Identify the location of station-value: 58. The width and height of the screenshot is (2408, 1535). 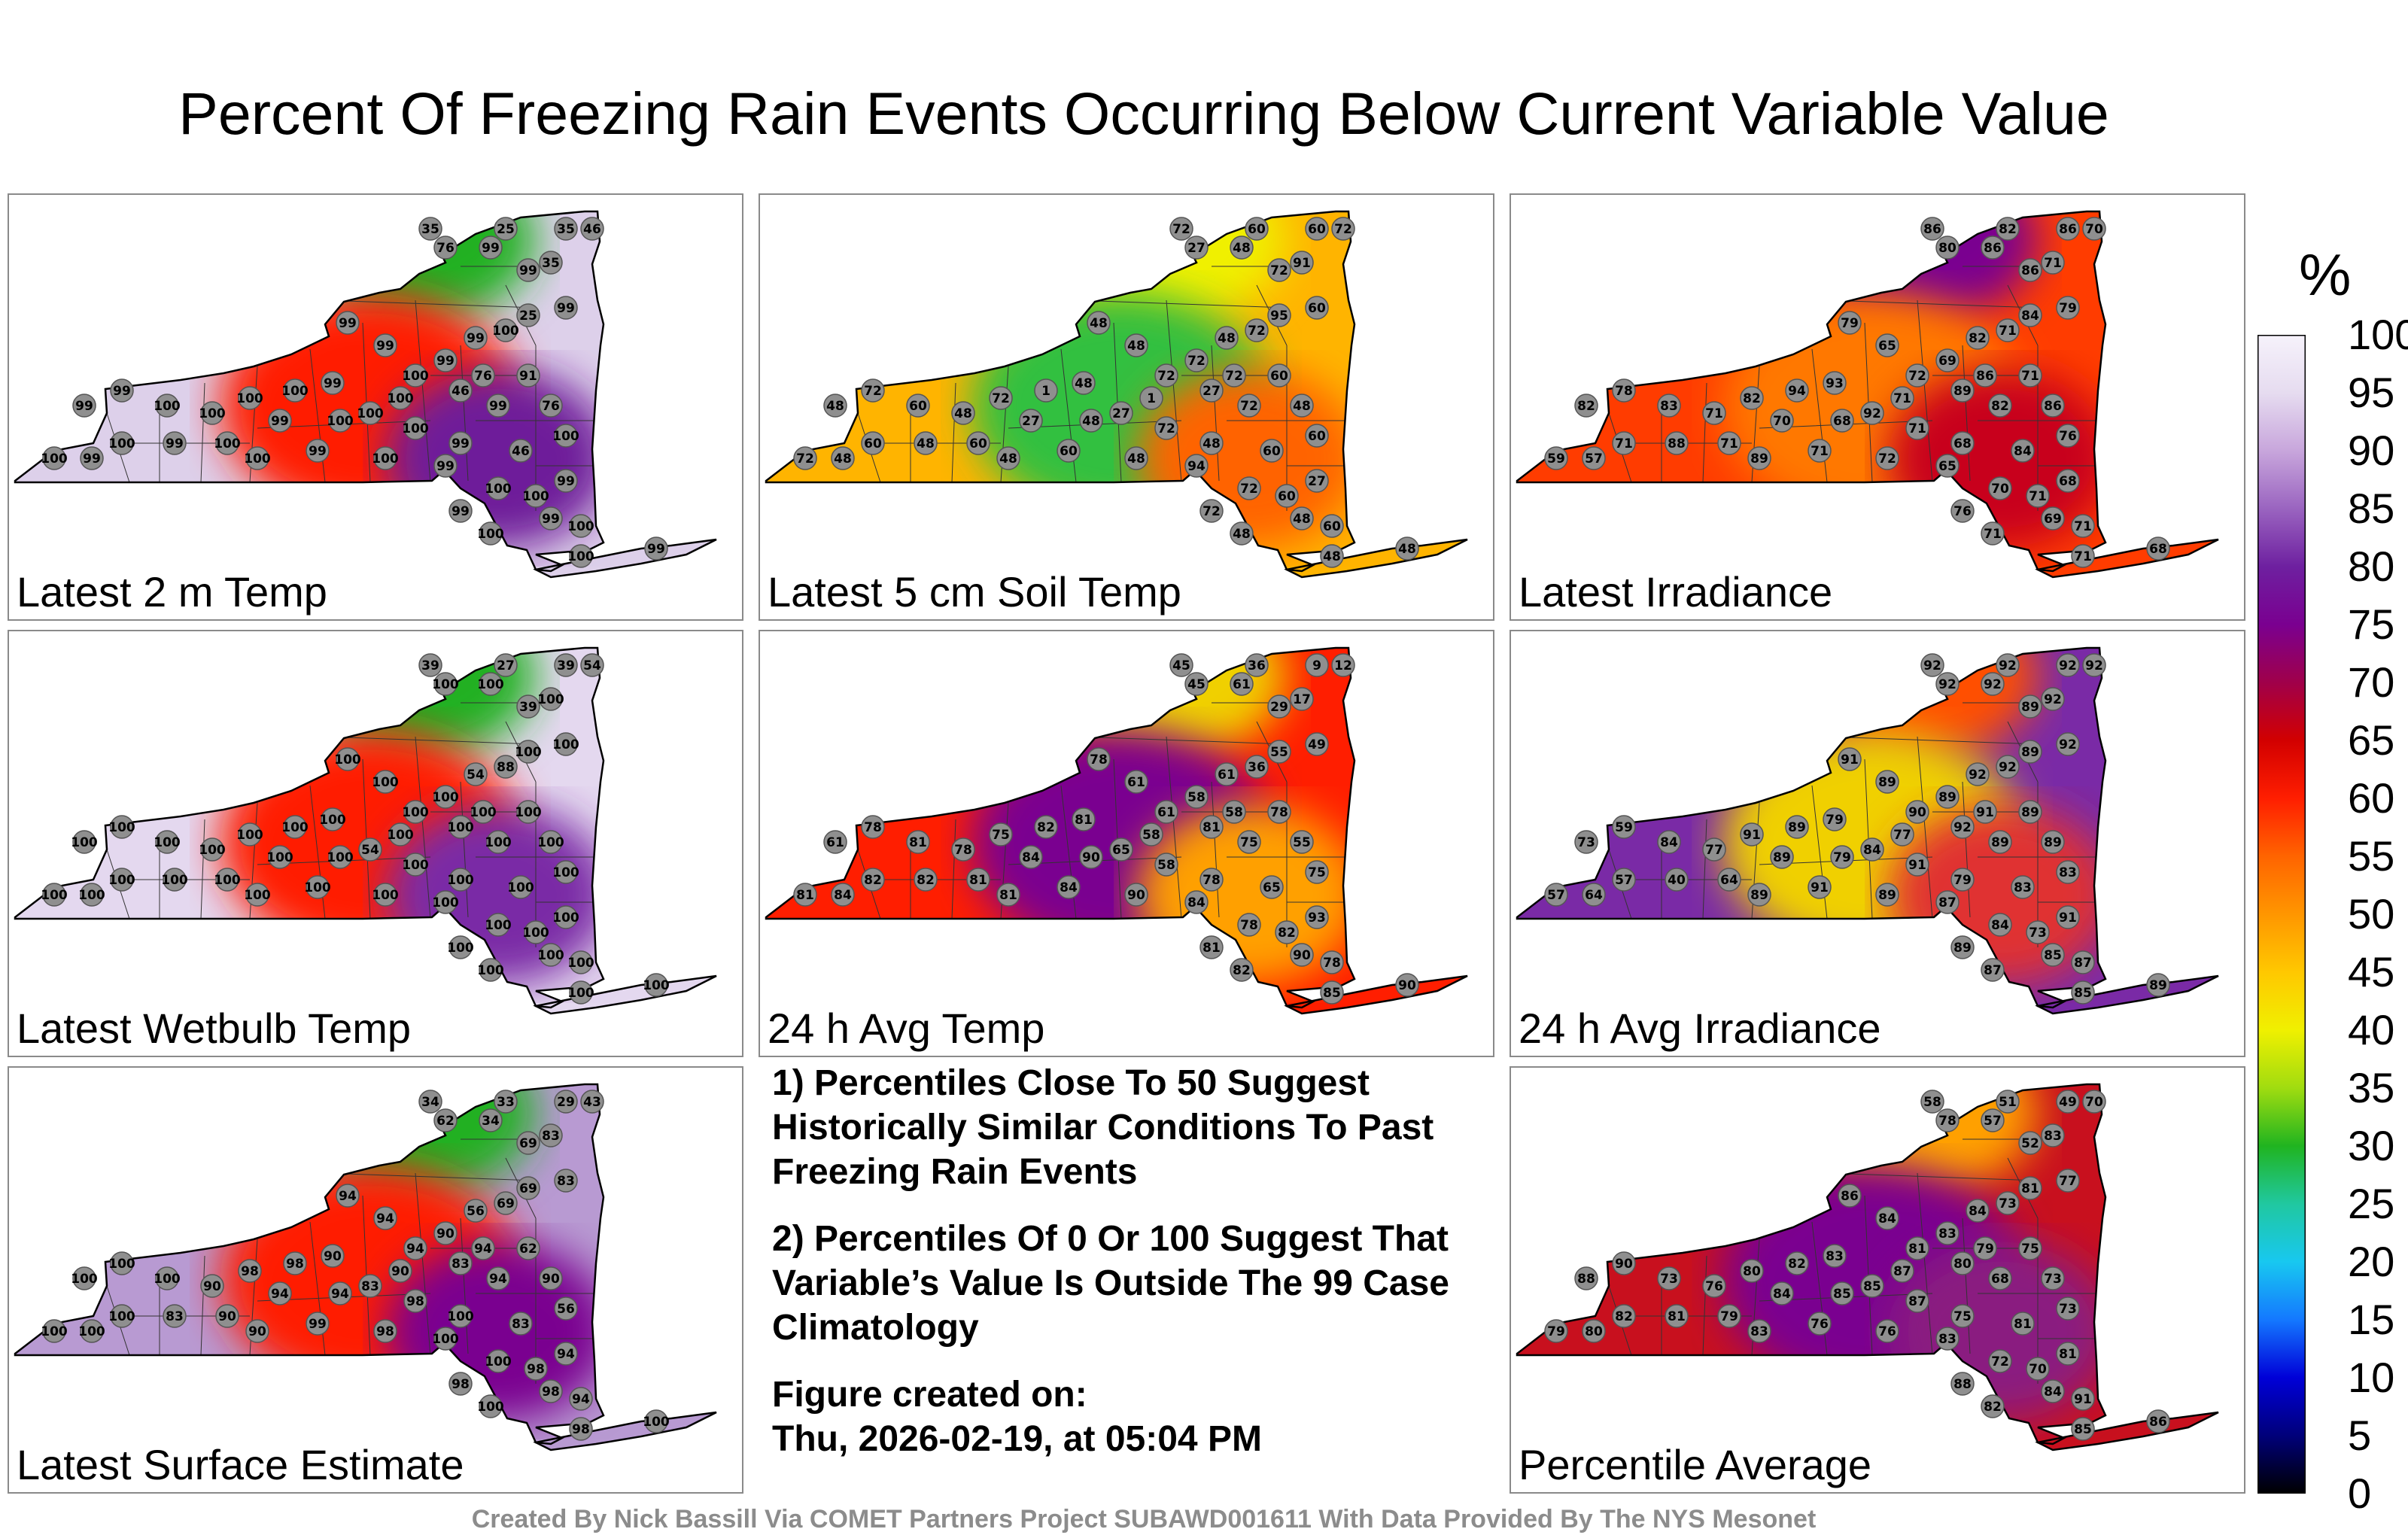
(1151, 835).